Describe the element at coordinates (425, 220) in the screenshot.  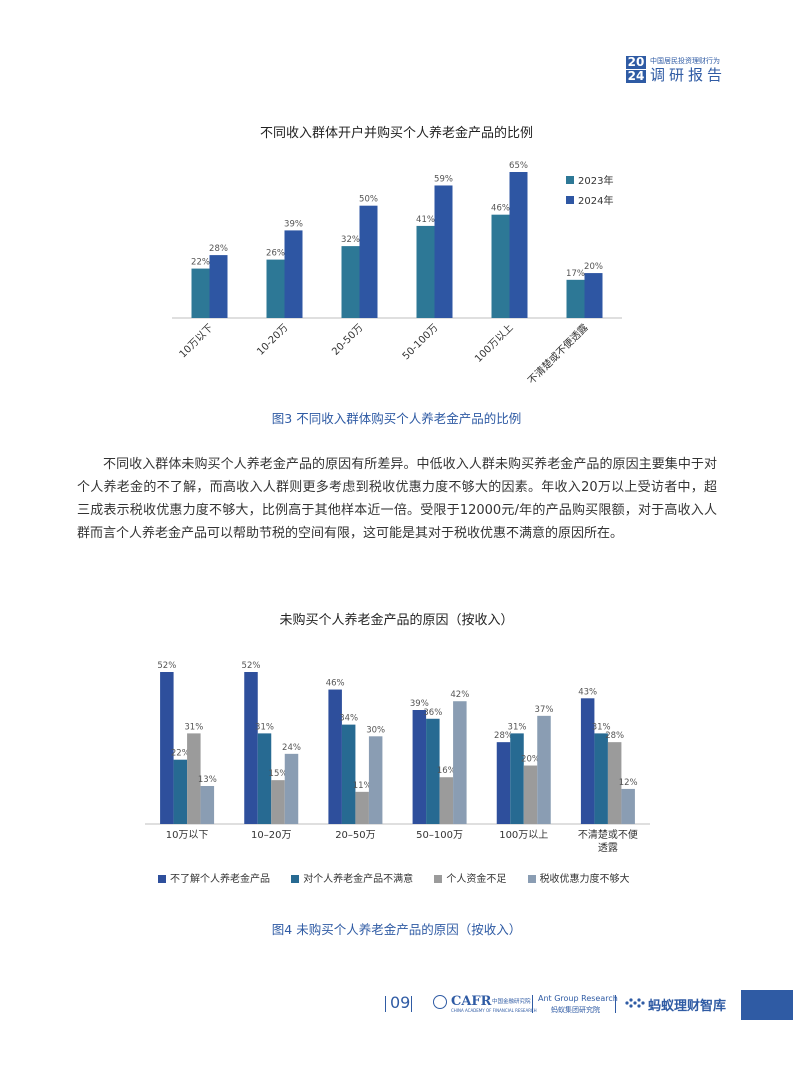
I see `data-label: 41%` at that location.